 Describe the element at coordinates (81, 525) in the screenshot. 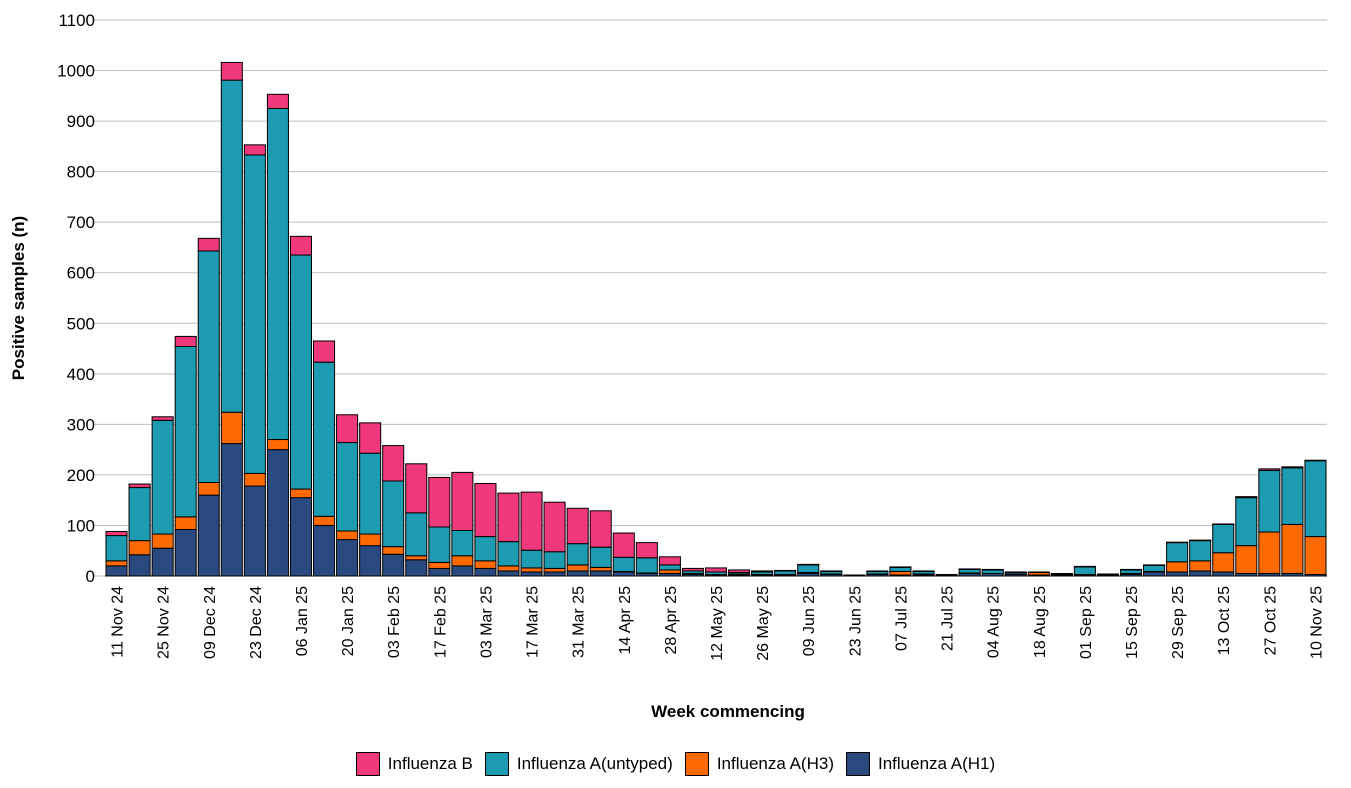

I see `y-tick-label: 100` at that location.